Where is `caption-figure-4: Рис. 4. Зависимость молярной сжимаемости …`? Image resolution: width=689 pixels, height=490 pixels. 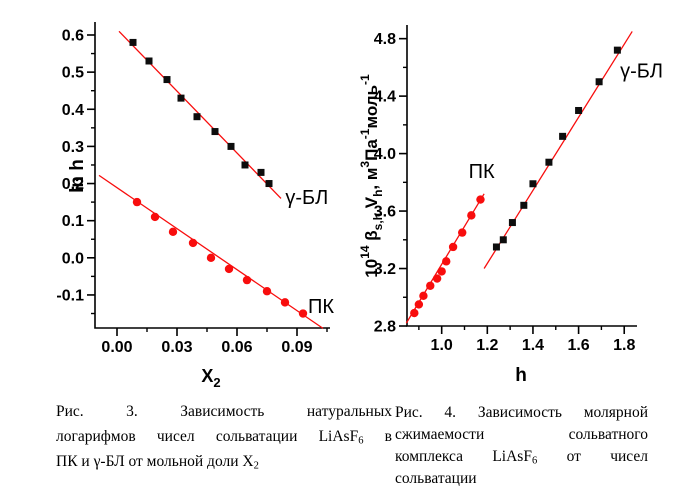
caption-figure-4: Рис. 4. Зависимость молярной сжимаемости … is located at coordinates (521, 447).